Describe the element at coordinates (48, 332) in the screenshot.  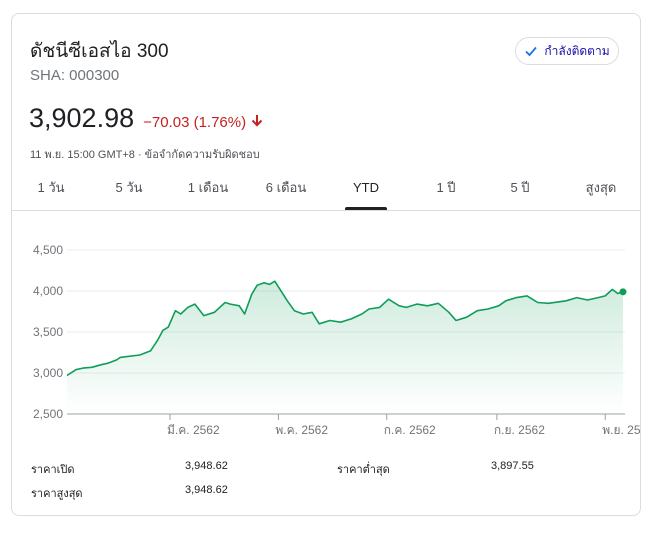
I see `y-tick-label: 3,500` at that location.